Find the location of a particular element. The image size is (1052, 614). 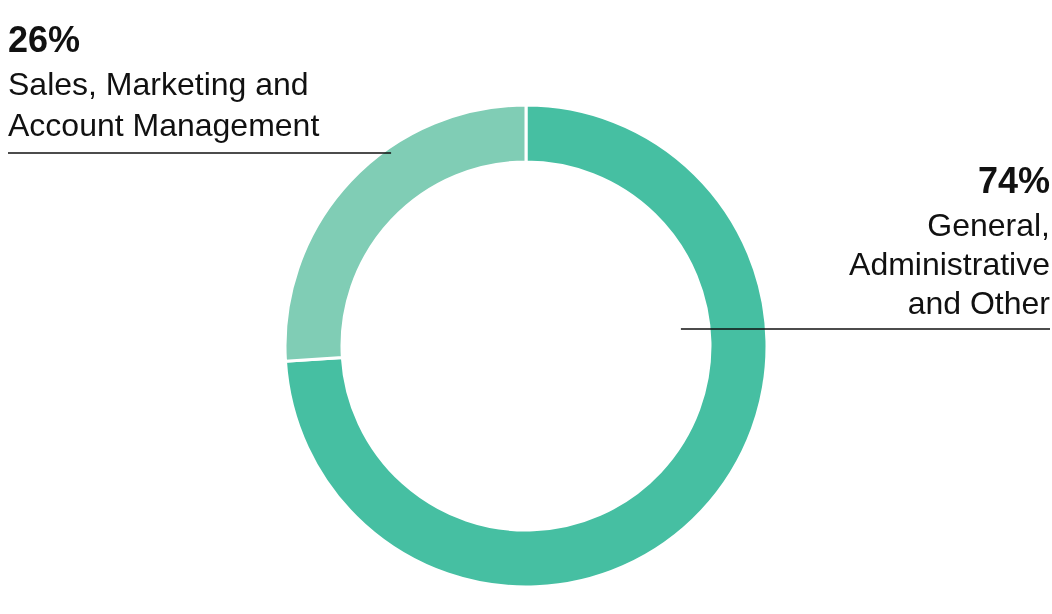

data-label: 26% is located at coordinates (44, 39).